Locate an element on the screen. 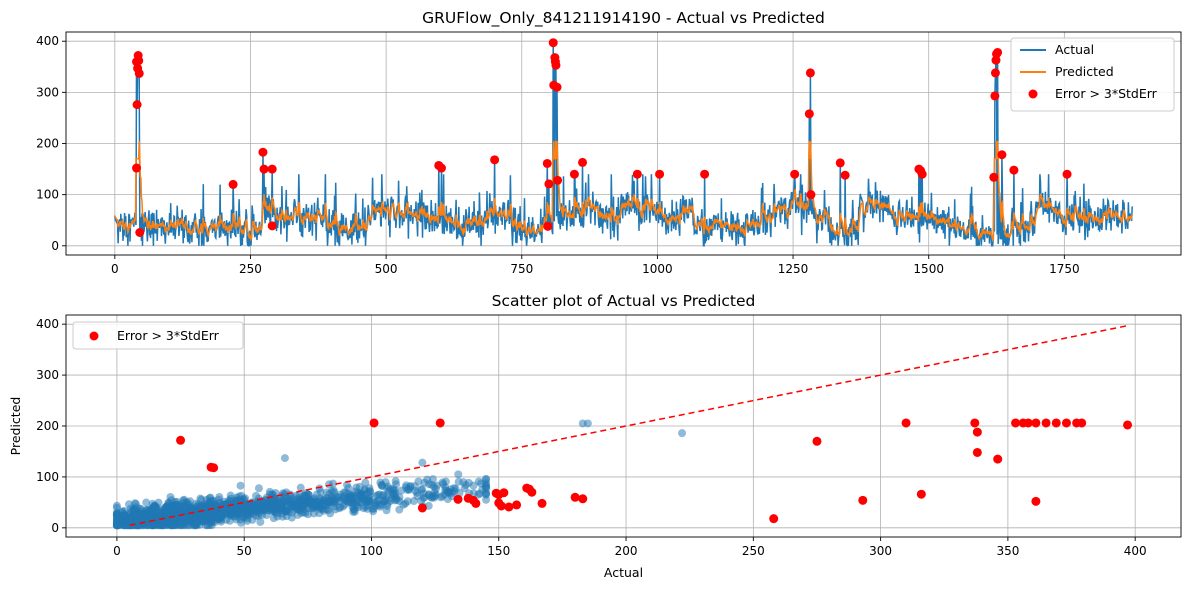 The image size is (1189, 590). x-axis-label: Actual is located at coordinates (623, 572).